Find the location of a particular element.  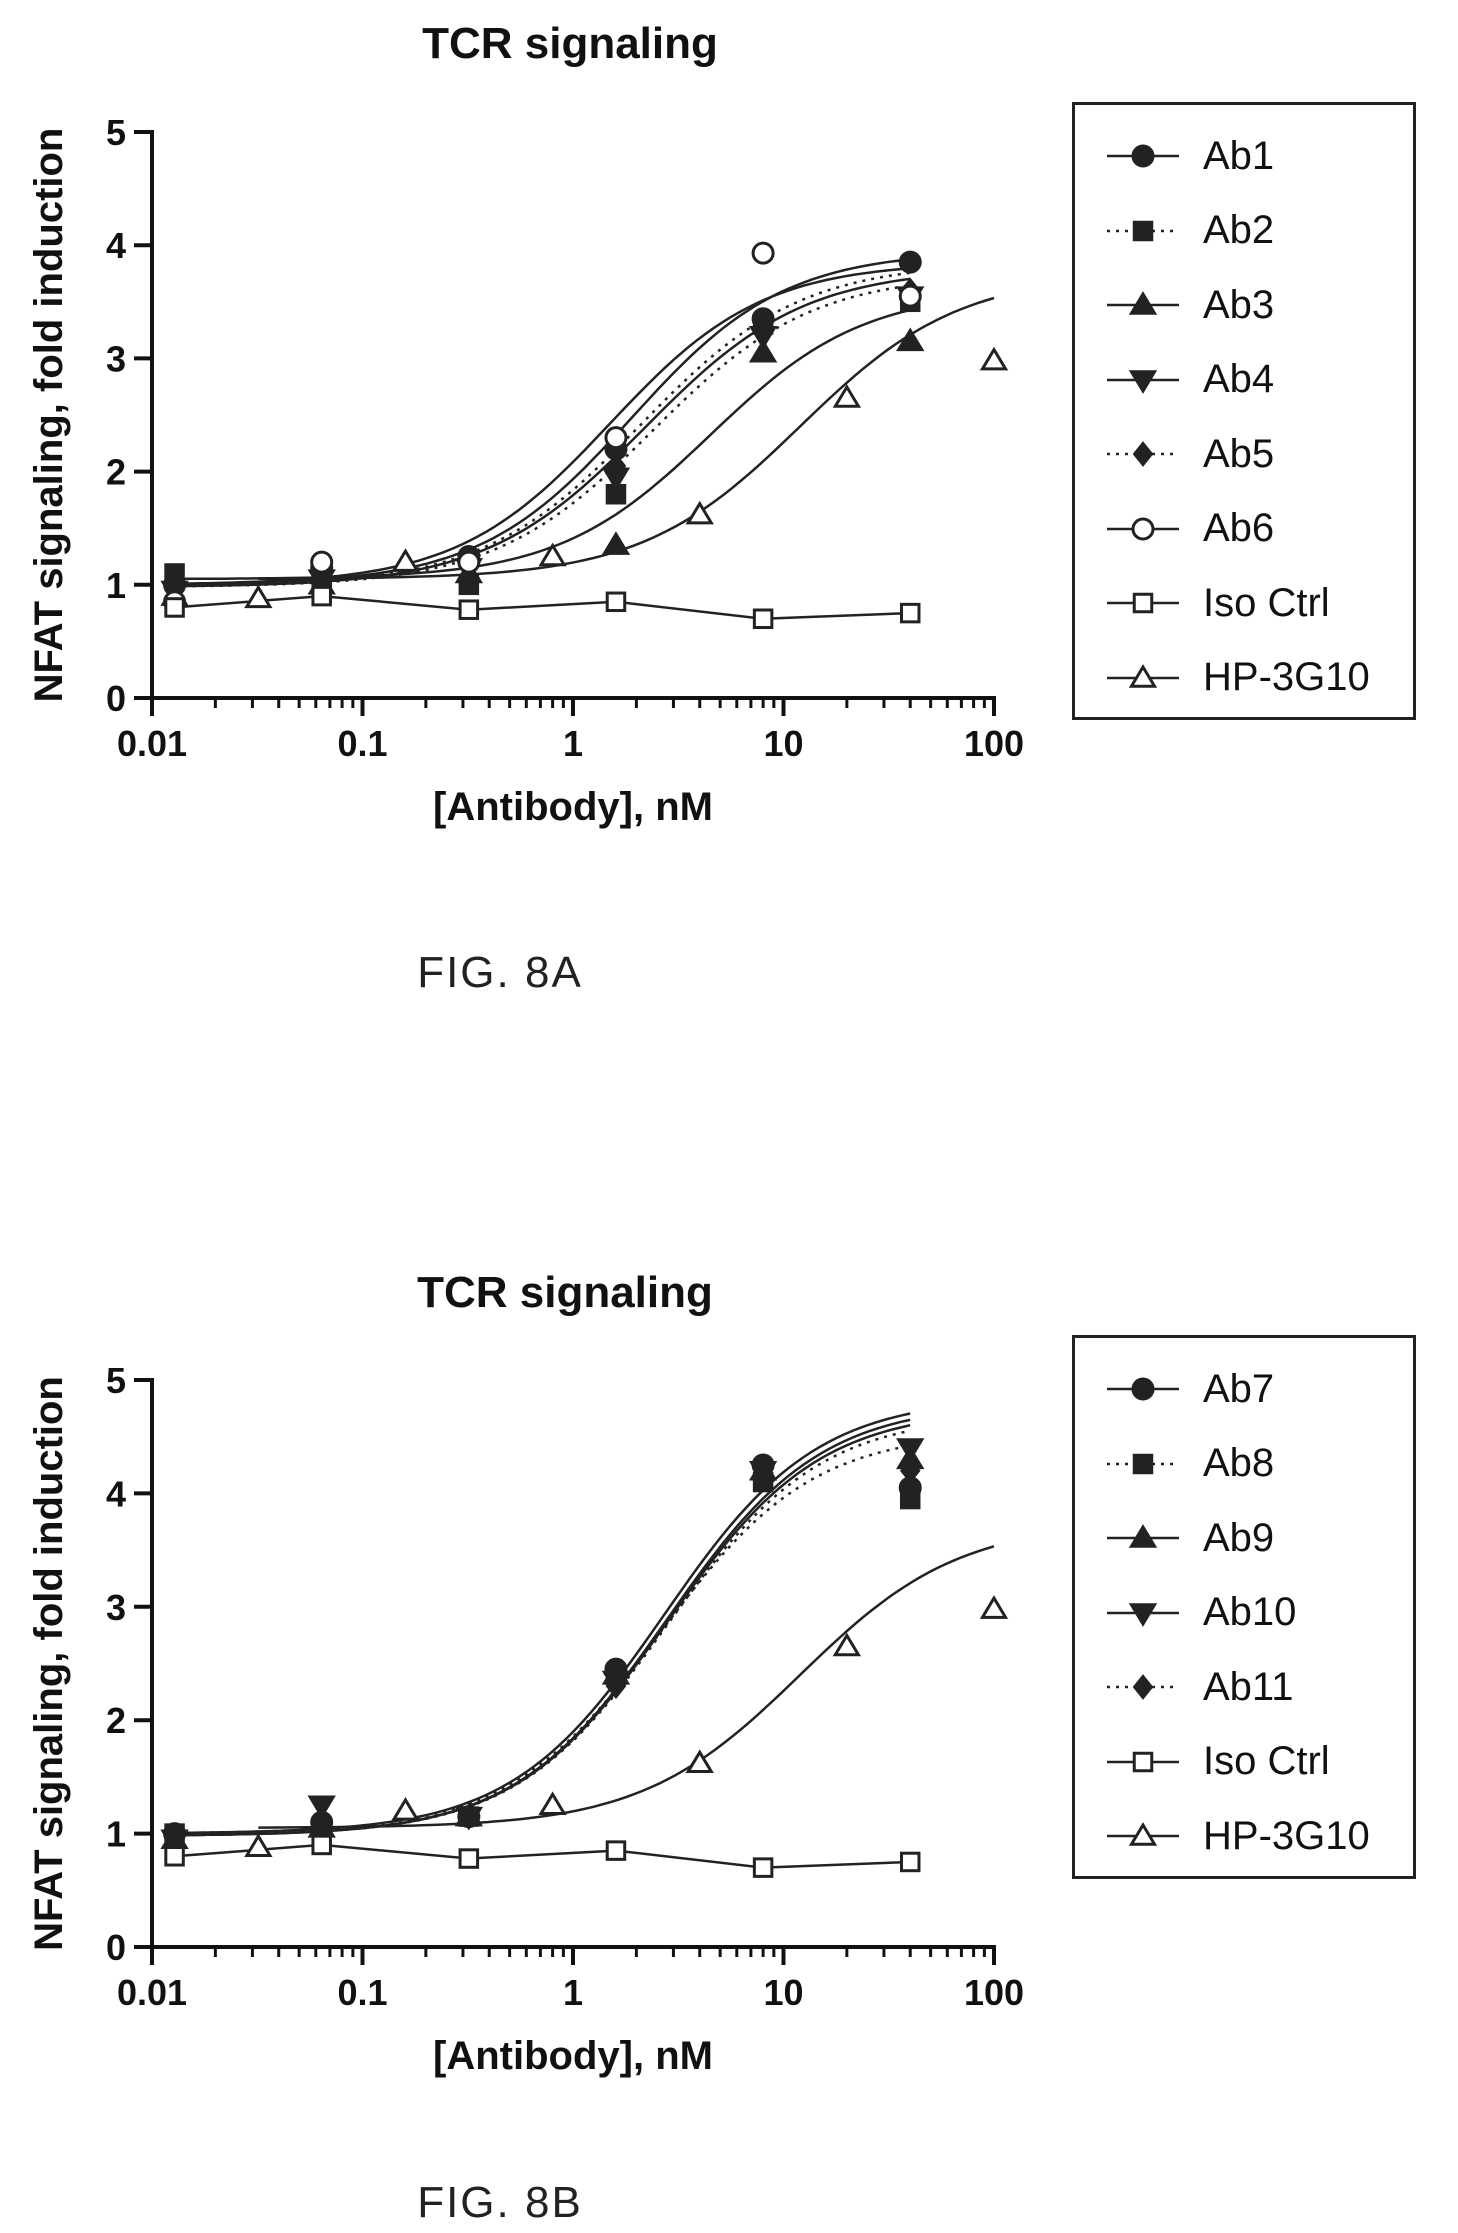

fit-curve-ab11 is located at coordinates (542, 1633).